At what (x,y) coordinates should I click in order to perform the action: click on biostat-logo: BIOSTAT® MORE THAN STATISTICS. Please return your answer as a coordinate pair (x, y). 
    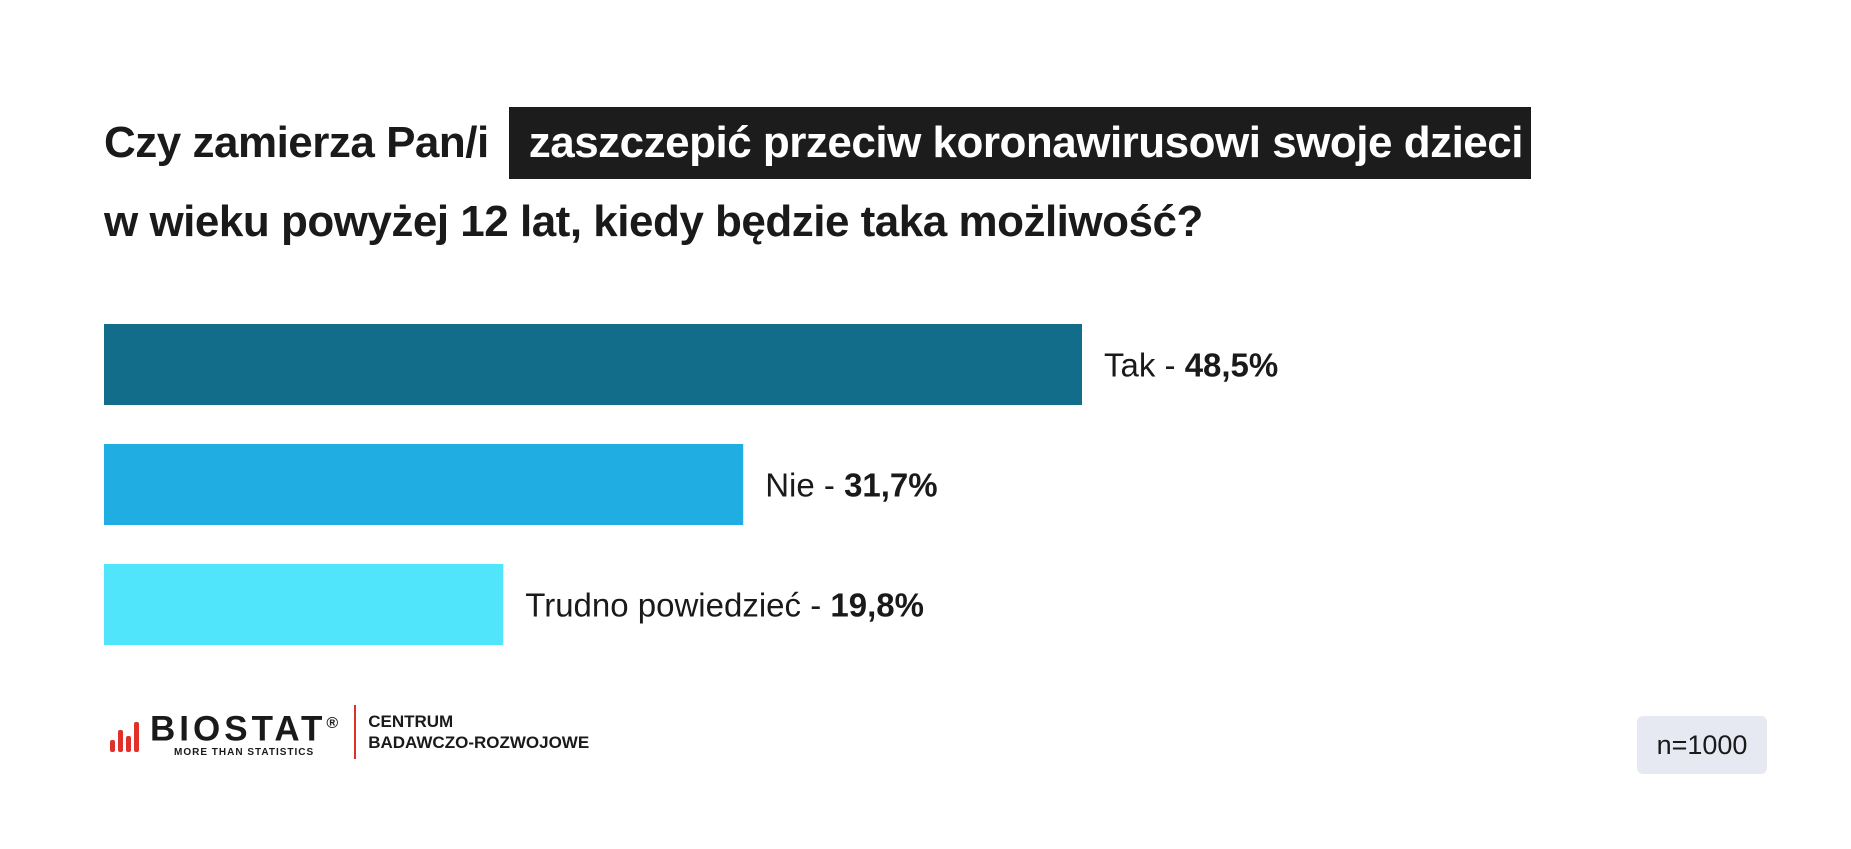
    Looking at the image, I should click on (224, 732).